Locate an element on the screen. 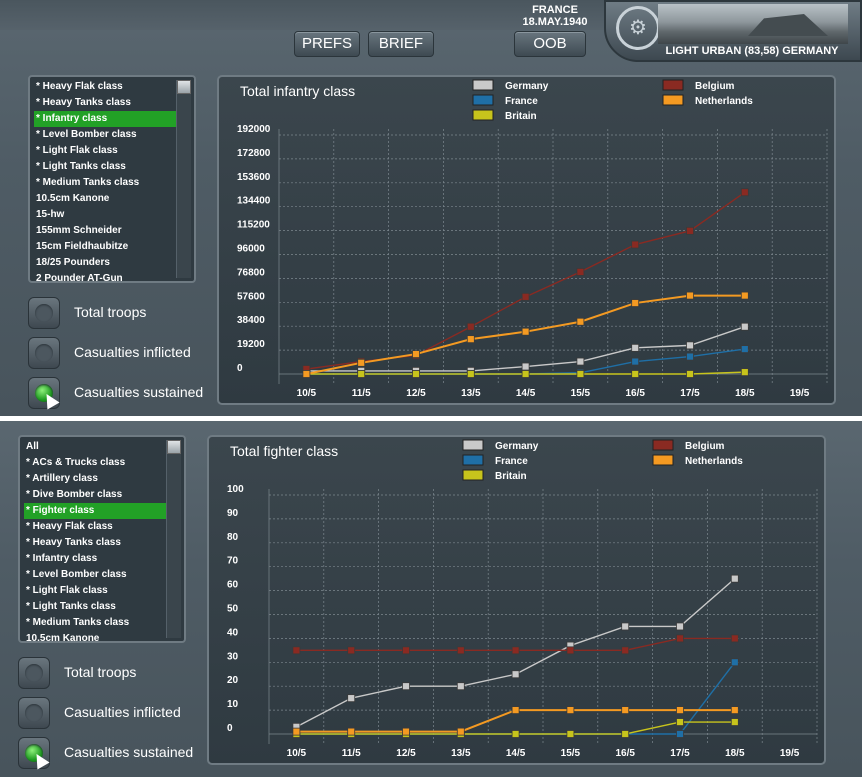  x-tick-label: 14/5 is located at coordinates (516, 753).